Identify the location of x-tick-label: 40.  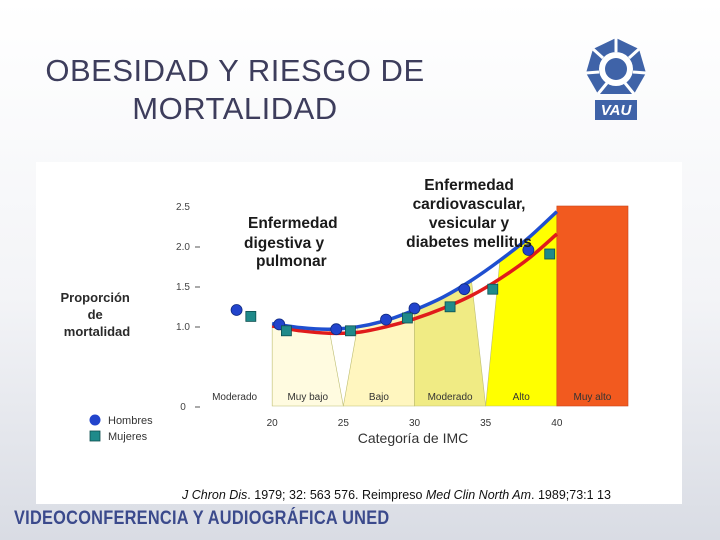
(557, 423).